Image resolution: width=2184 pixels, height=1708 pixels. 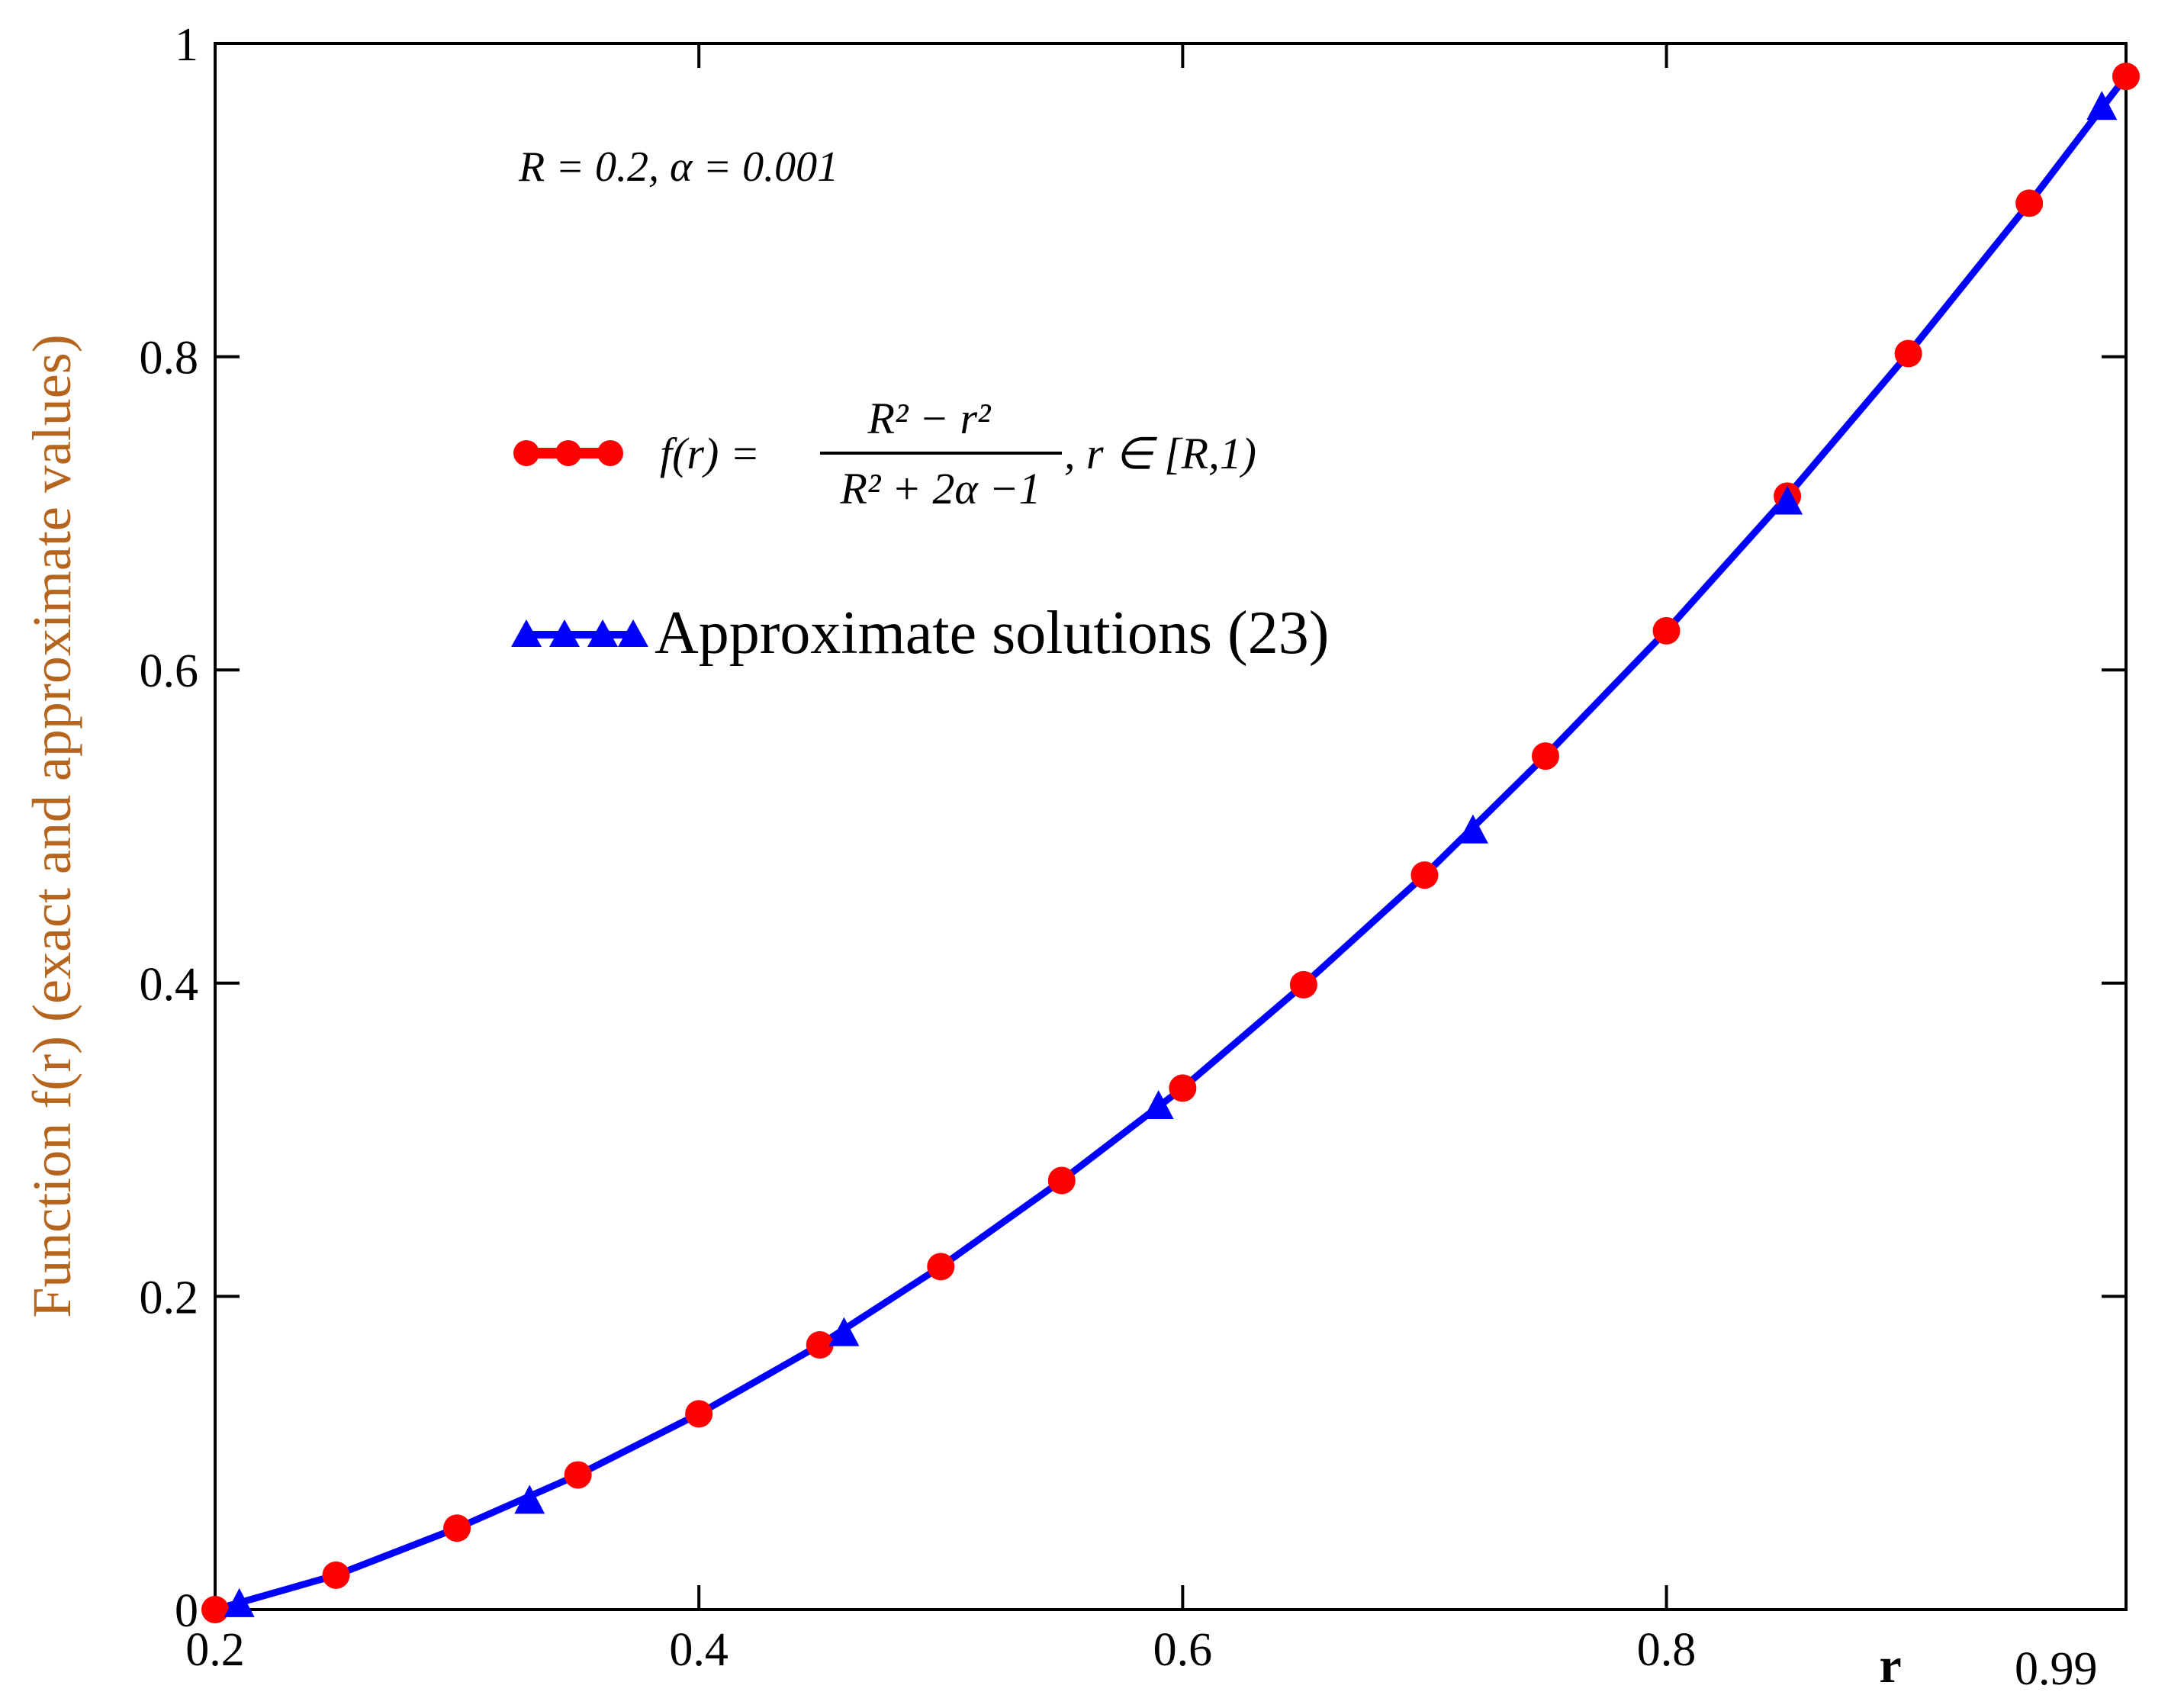 I want to click on y-tick-label: 1, so click(x=186, y=45).